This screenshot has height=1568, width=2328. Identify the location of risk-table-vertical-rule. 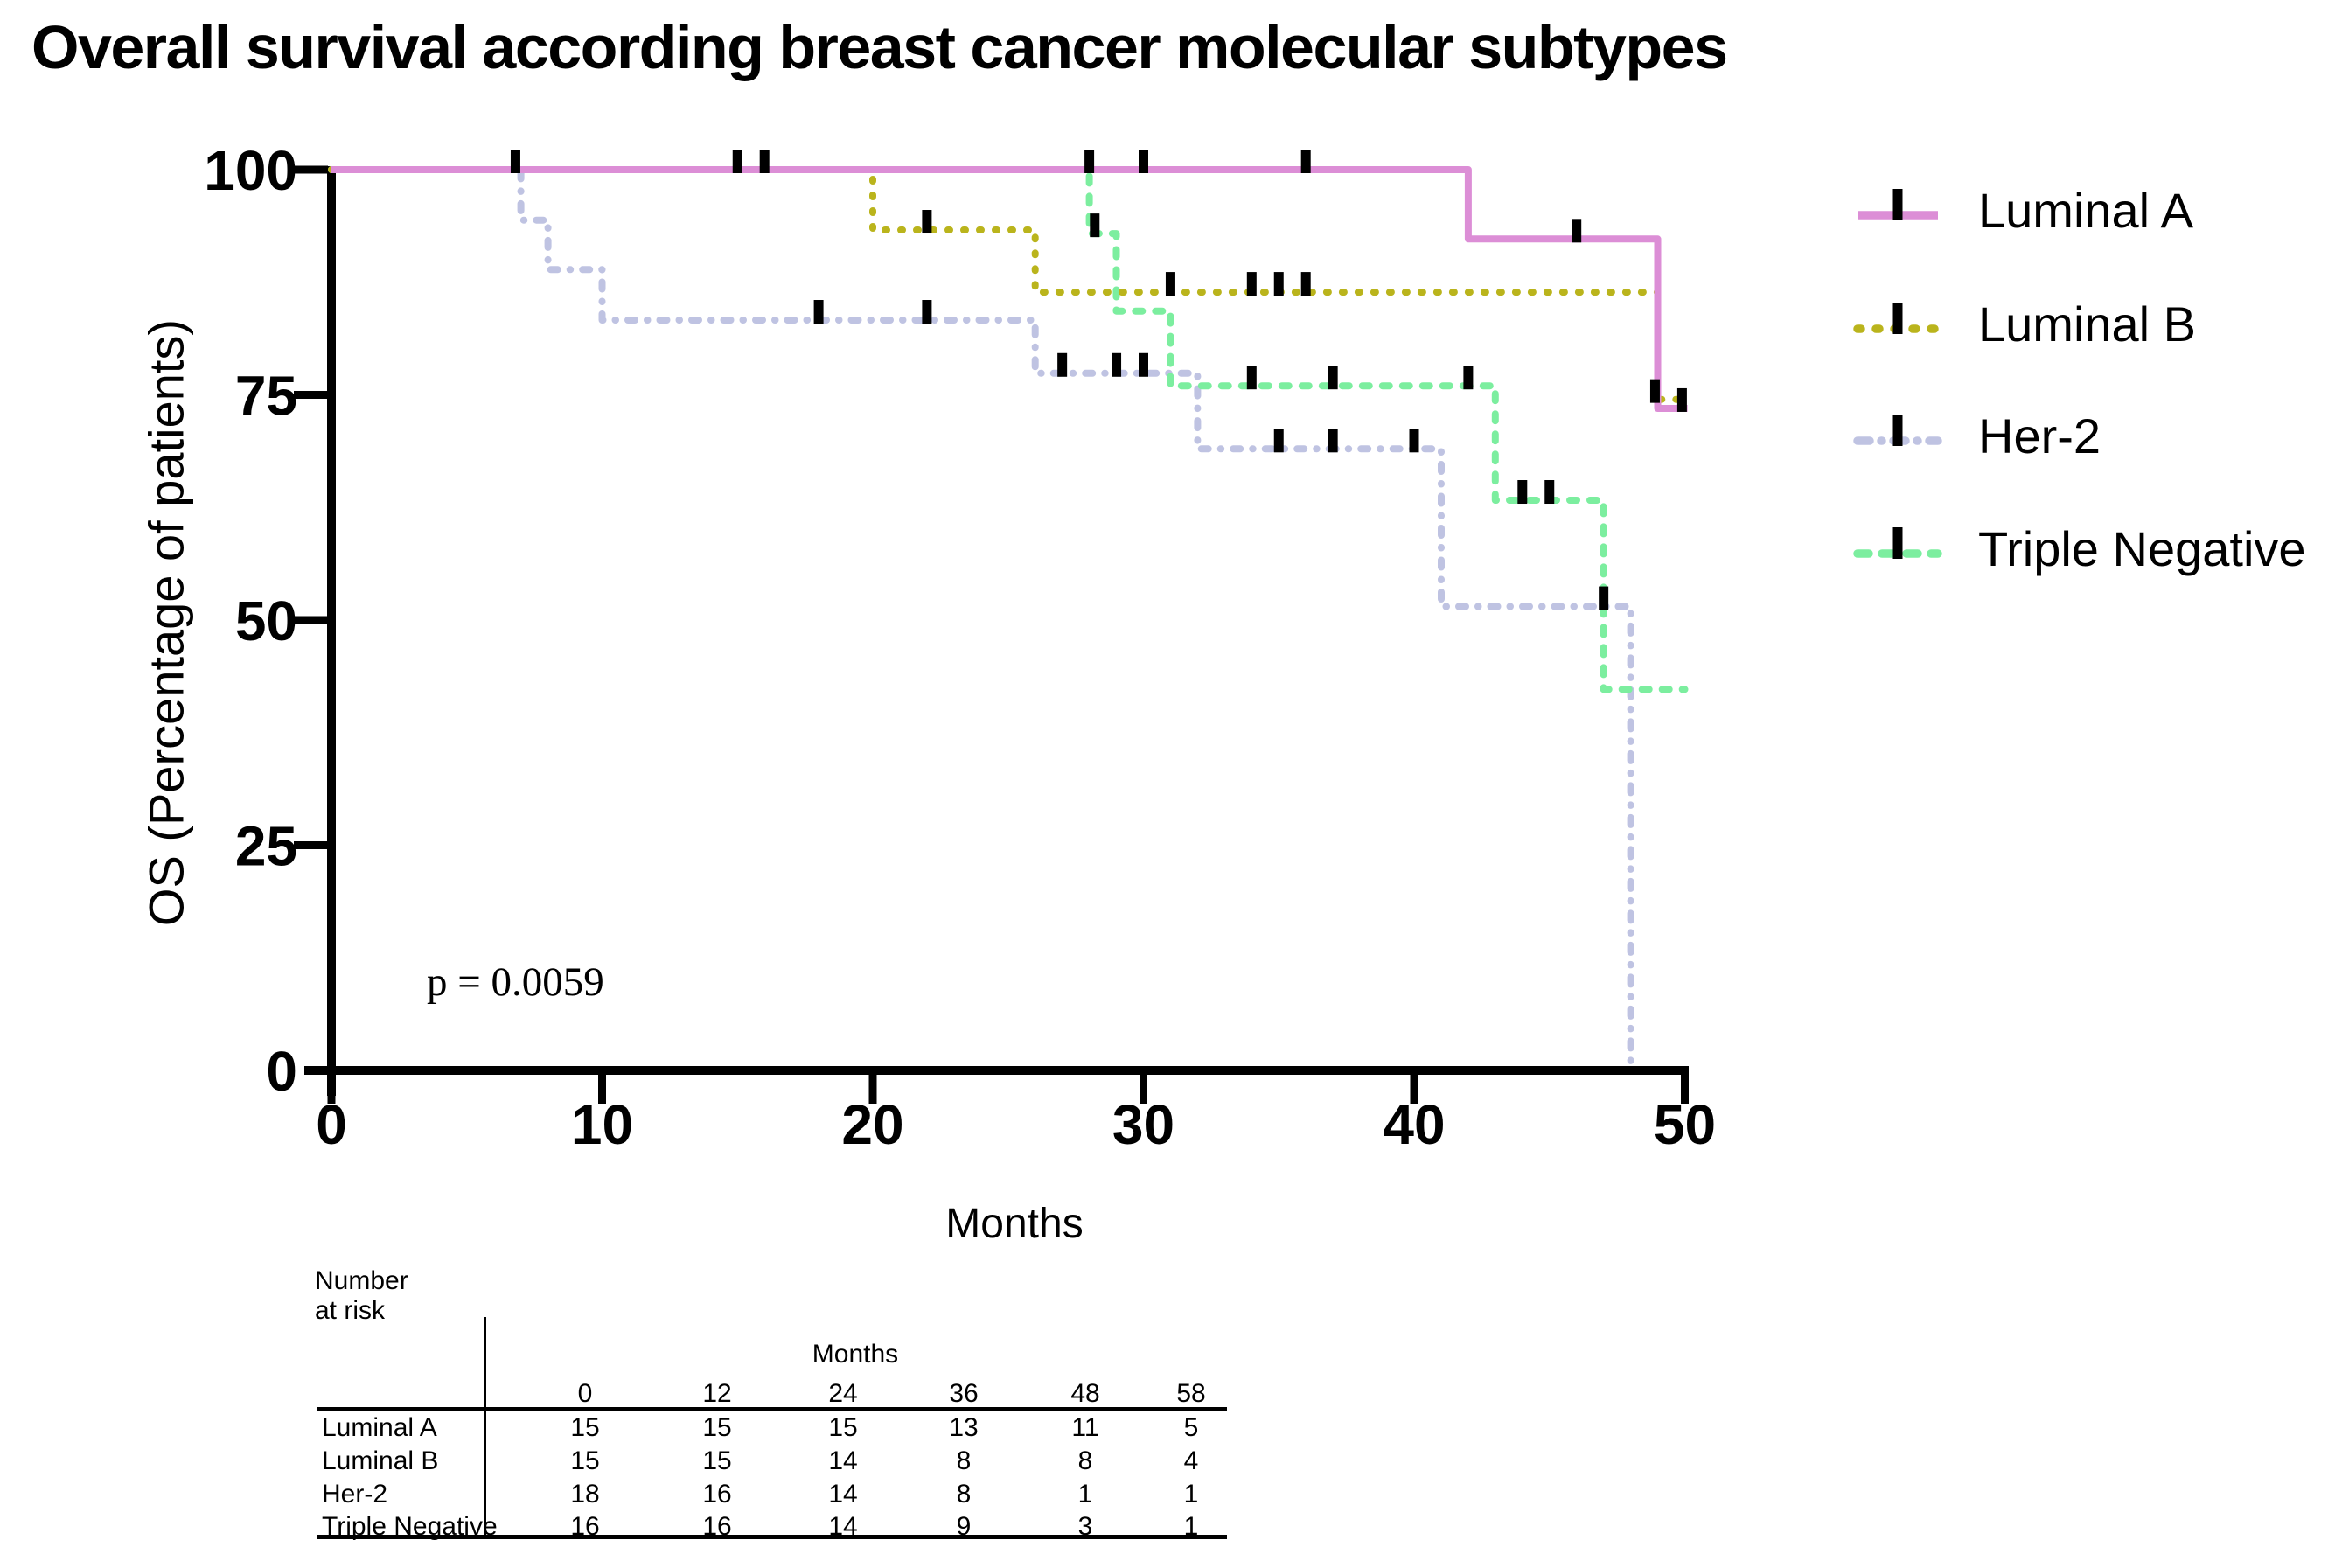
(485, 1427).